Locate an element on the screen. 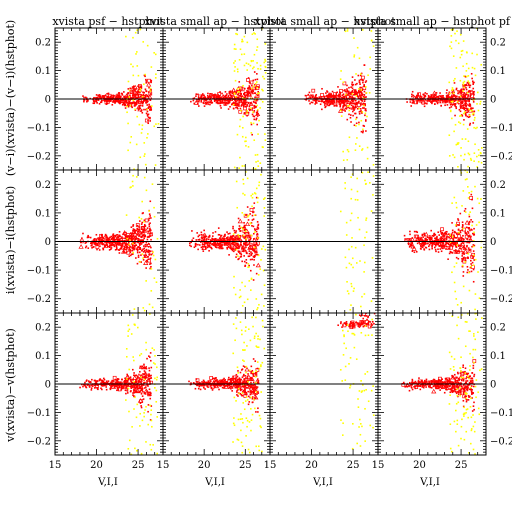  points-r1-c3 is located at coordinates (339, 97).